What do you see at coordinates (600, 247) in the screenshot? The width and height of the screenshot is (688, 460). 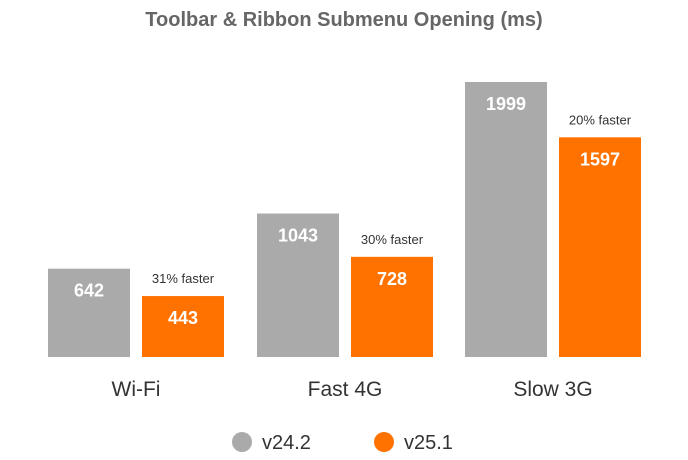 I see `bar-v25-1-slow-3g` at bounding box center [600, 247].